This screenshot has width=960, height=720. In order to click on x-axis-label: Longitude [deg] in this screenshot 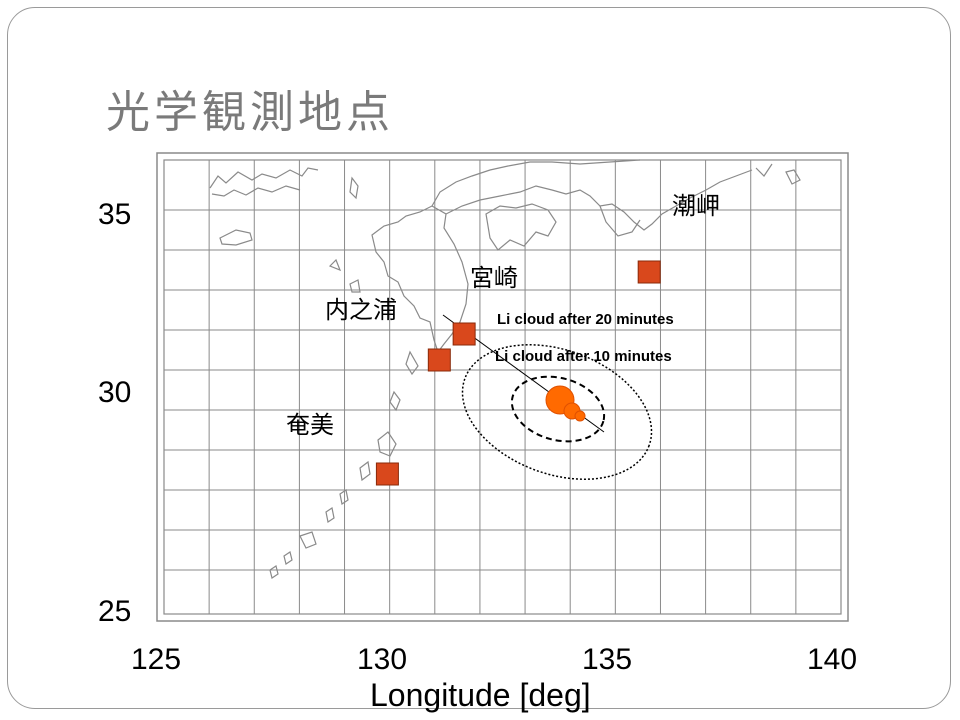, I will do `click(480, 695)`.